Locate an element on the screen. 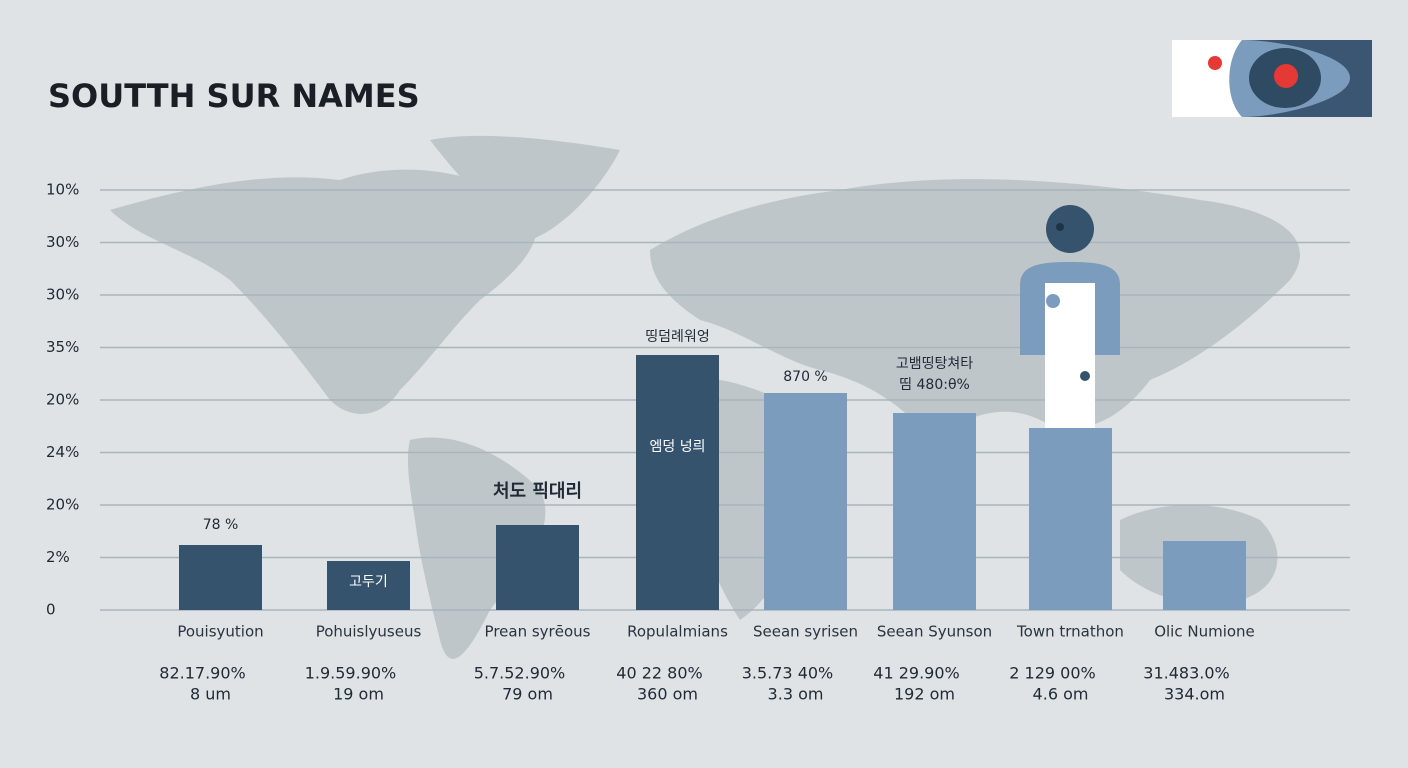 This screenshot has height=768, width=1408. stat: 1.9.59.90% is located at coordinates (351, 673).